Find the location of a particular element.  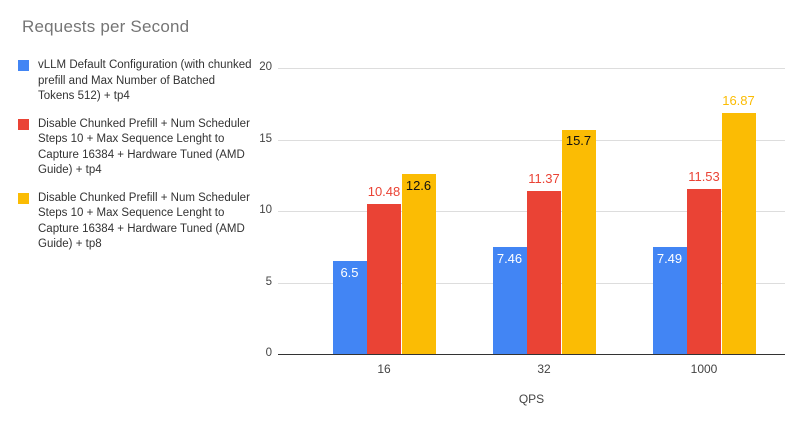

x-axis-tick-label: 16 is located at coordinates (384, 369).